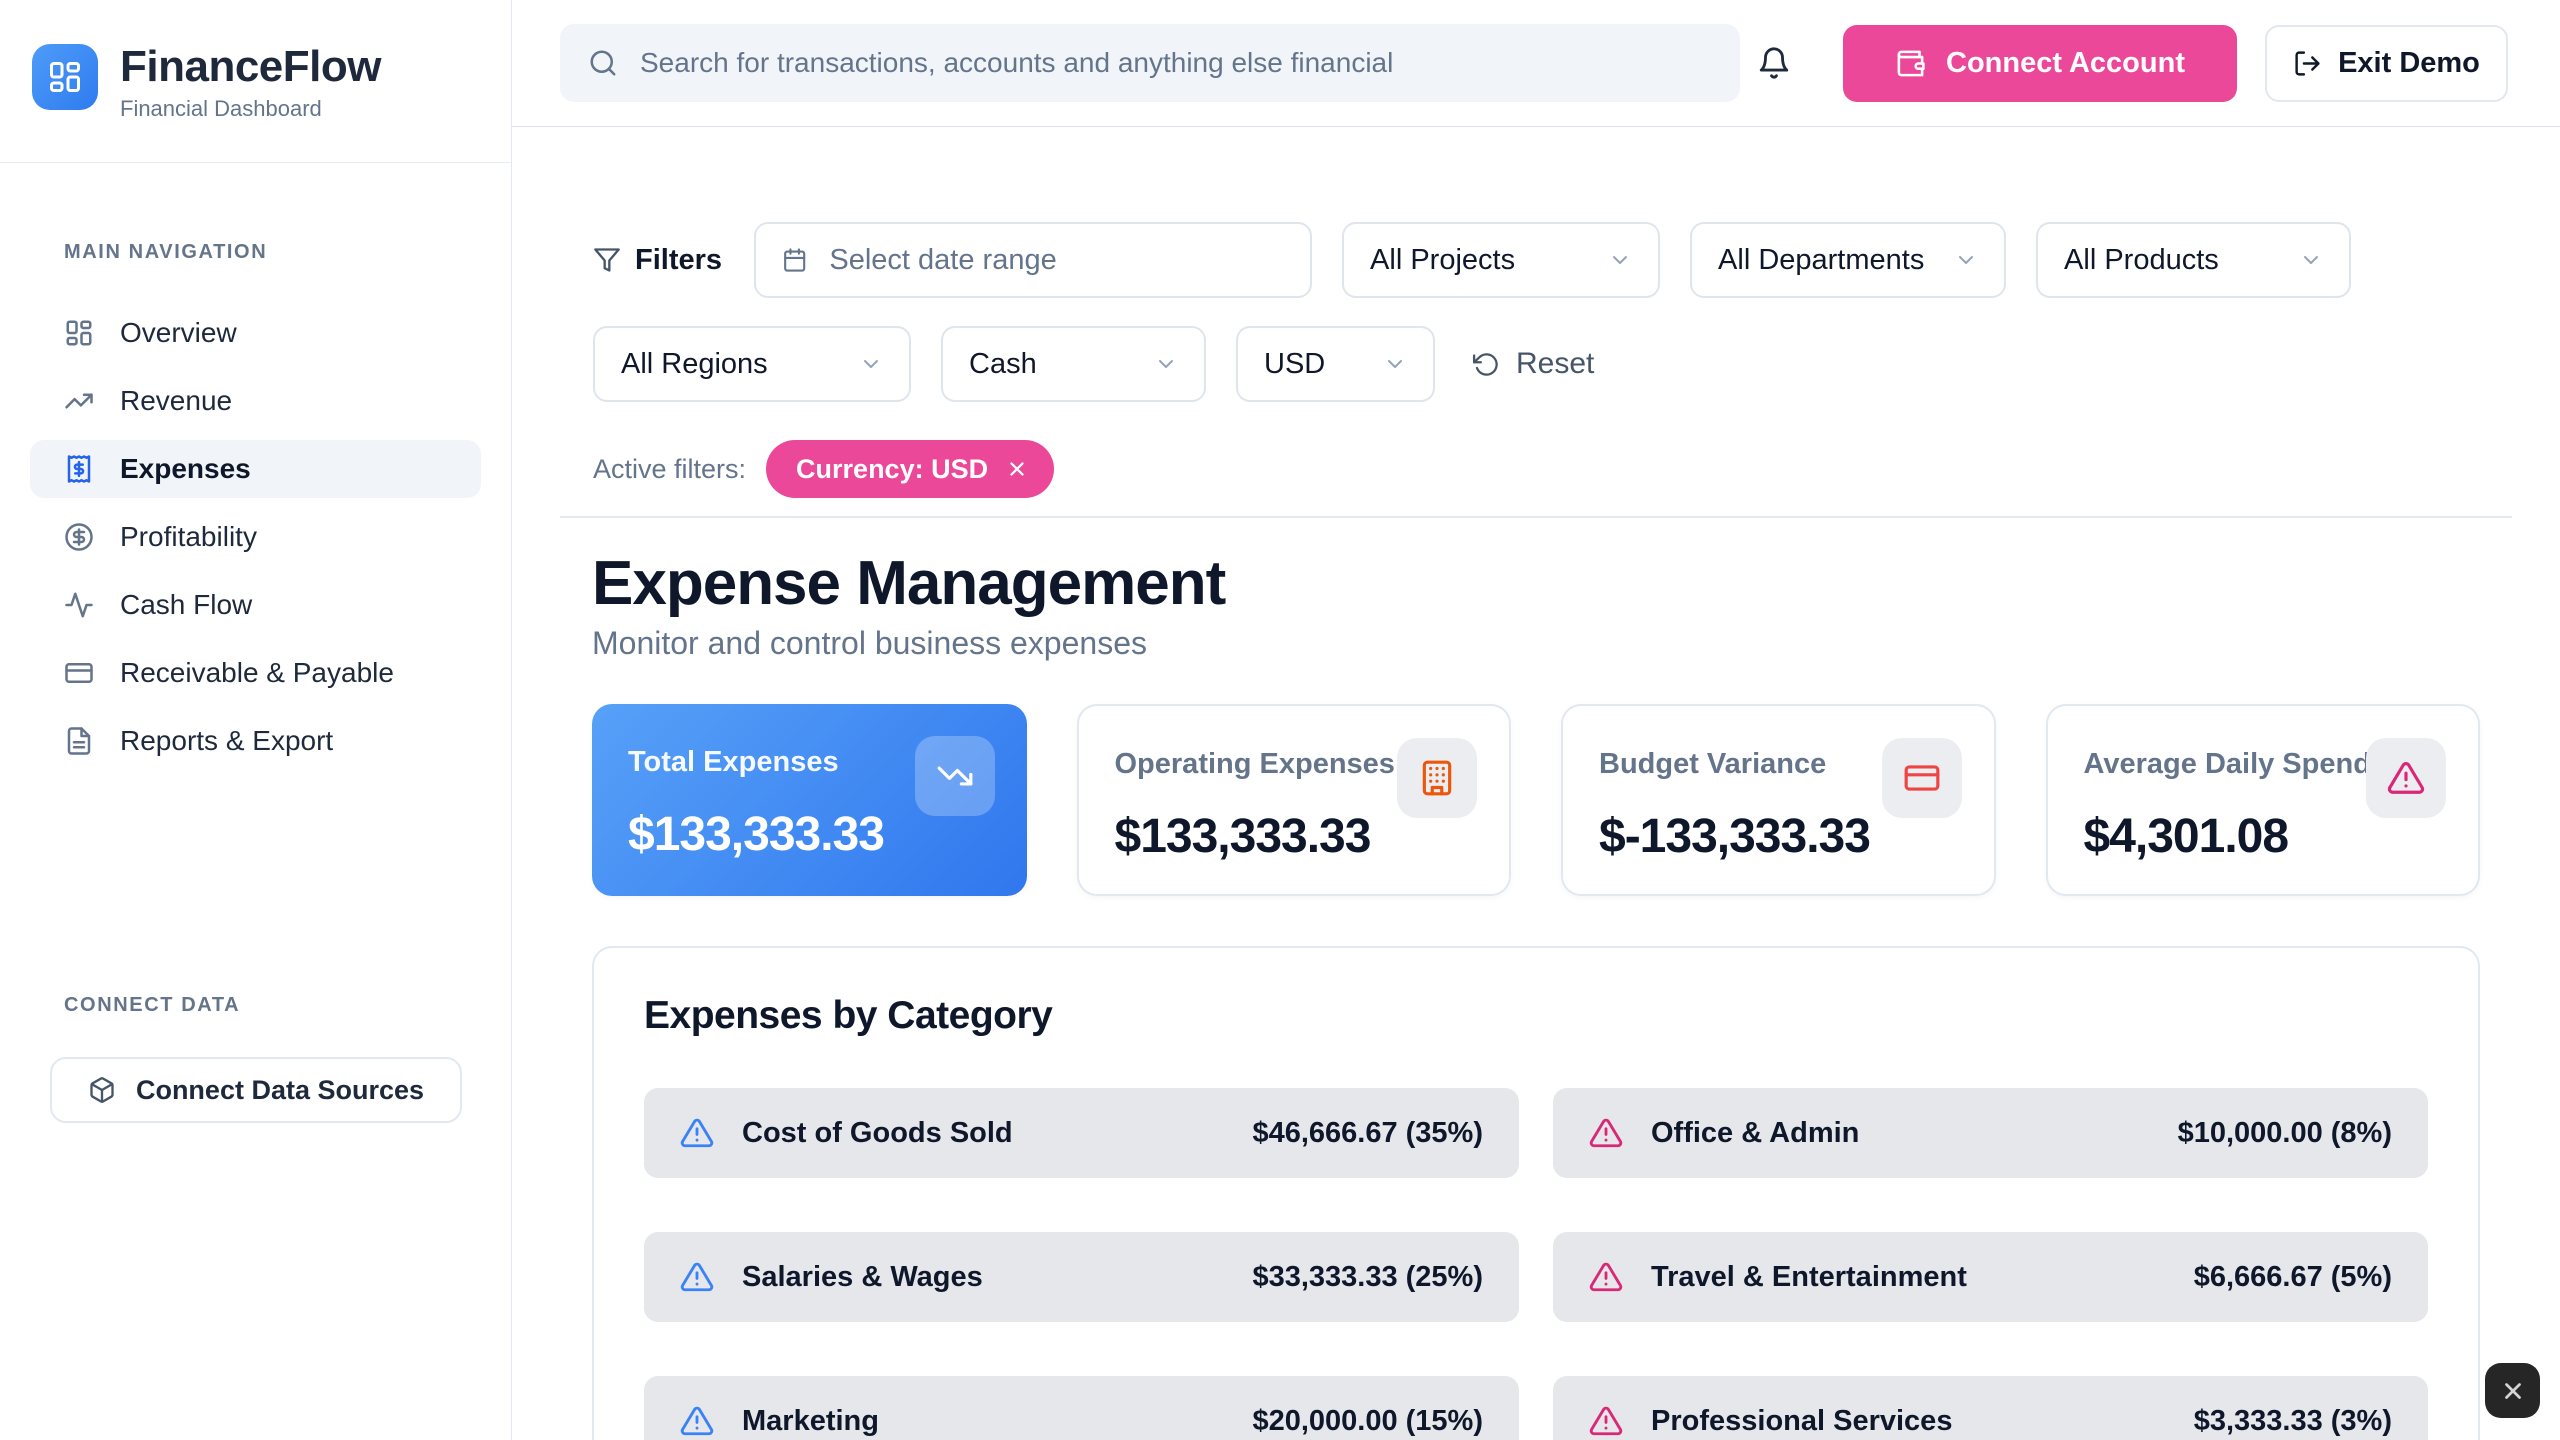 The image size is (2560, 1440). What do you see at coordinates (1485, 364) in the screenshot?
I see `rotate-ccw-icon` at bounding box center [1485, 364].